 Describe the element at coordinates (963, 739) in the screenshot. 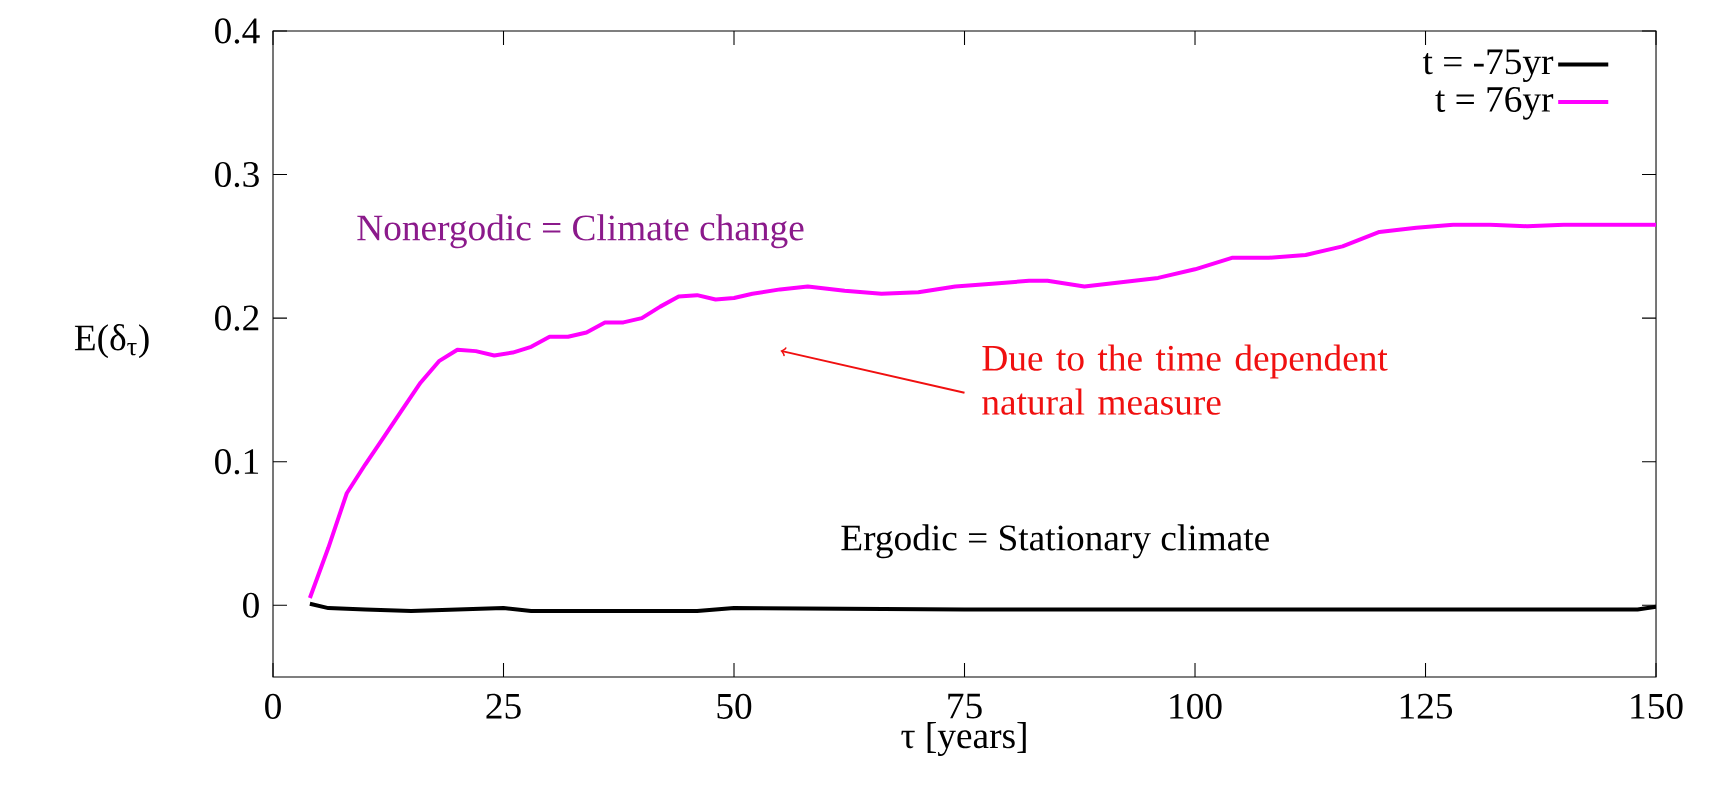

I see `x-axis-title: τ [years]` at that location.